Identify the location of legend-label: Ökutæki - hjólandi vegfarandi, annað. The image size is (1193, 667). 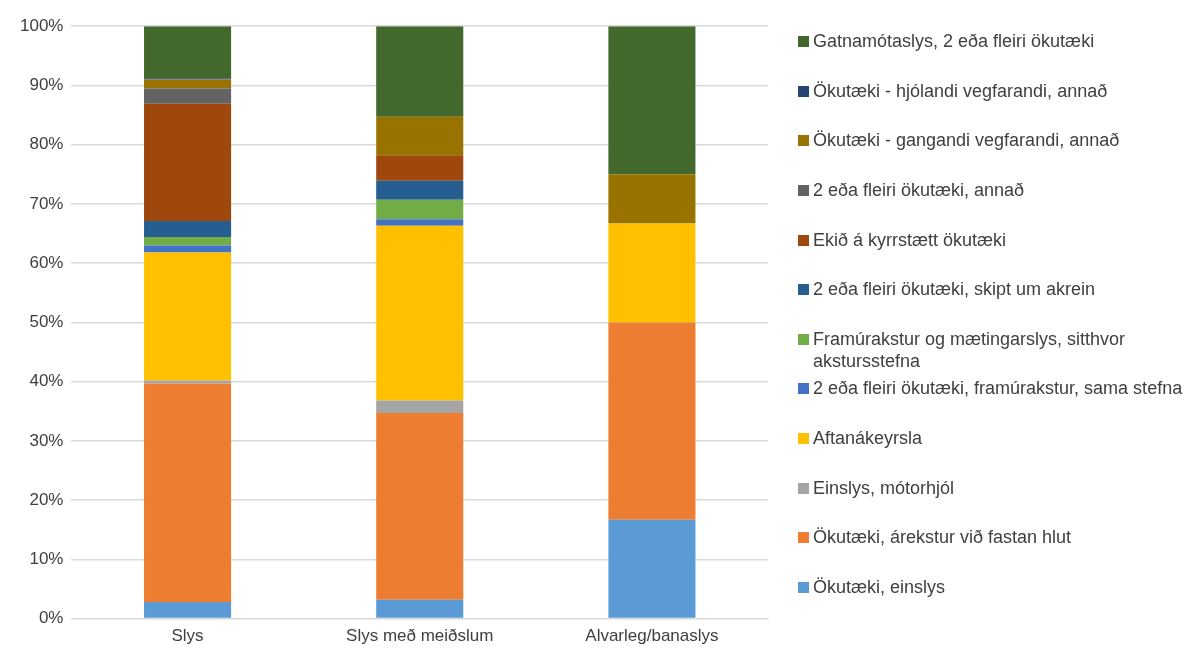
(960, 90).